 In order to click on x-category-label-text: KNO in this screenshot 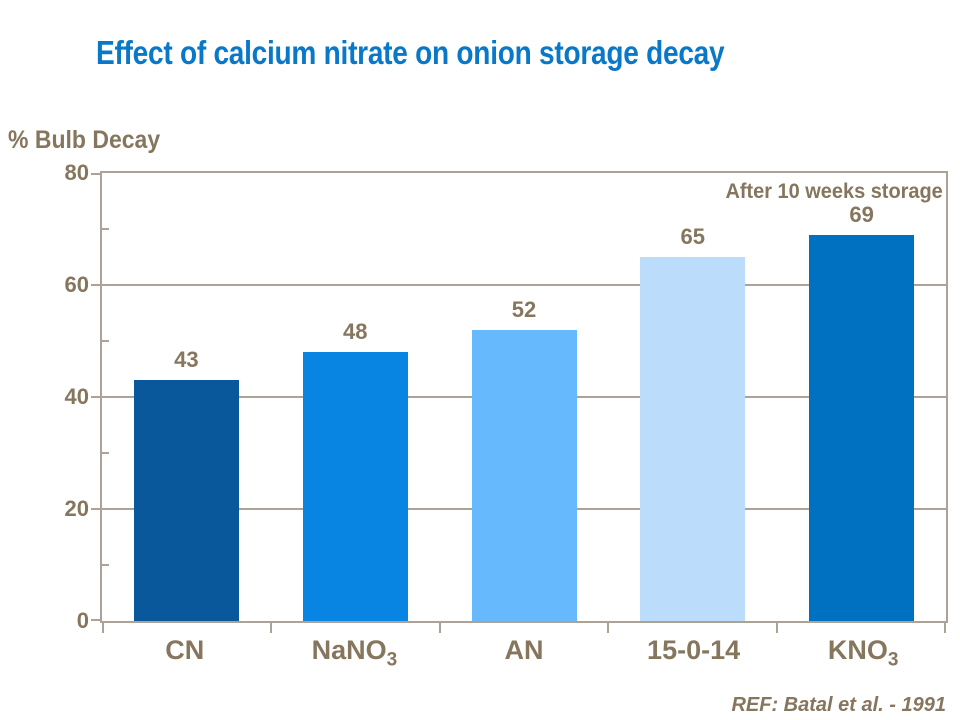, I will do `click(857, 650)`.